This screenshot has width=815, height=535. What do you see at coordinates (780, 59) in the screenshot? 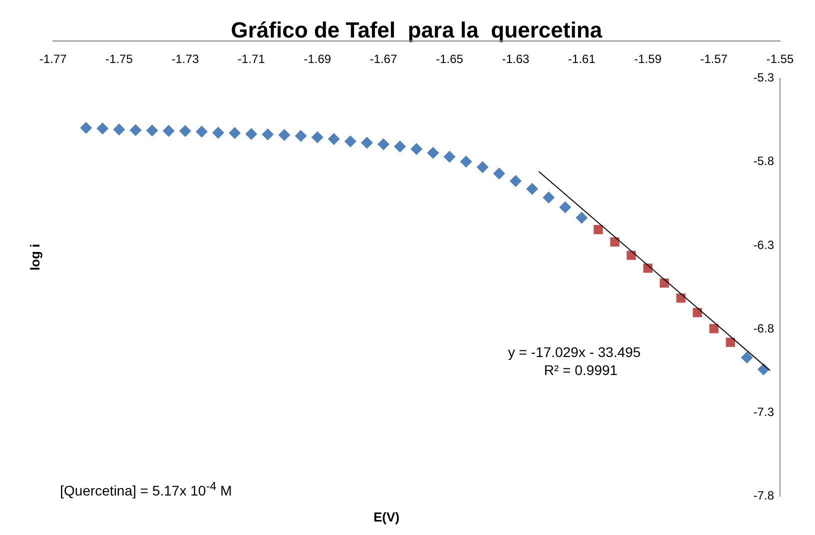
I see `x-tick-label: -1.55` at bounding box center [780, 59].